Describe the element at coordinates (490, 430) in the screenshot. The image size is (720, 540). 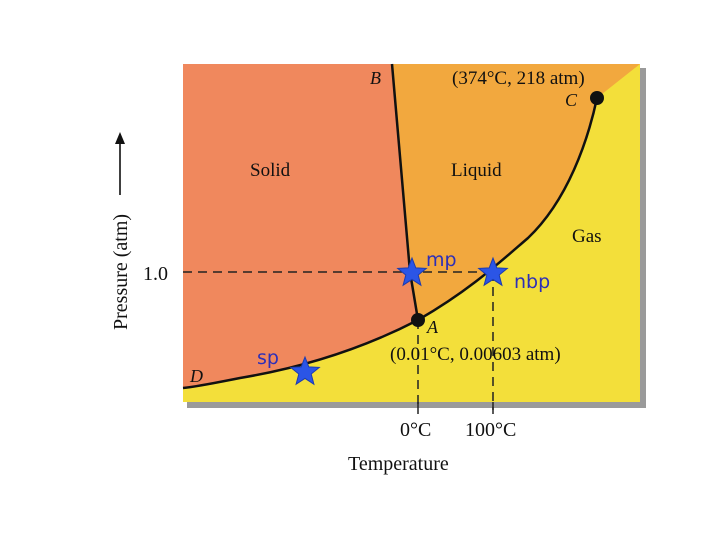
I see `x-tick-hundred: 100°C` at that location.